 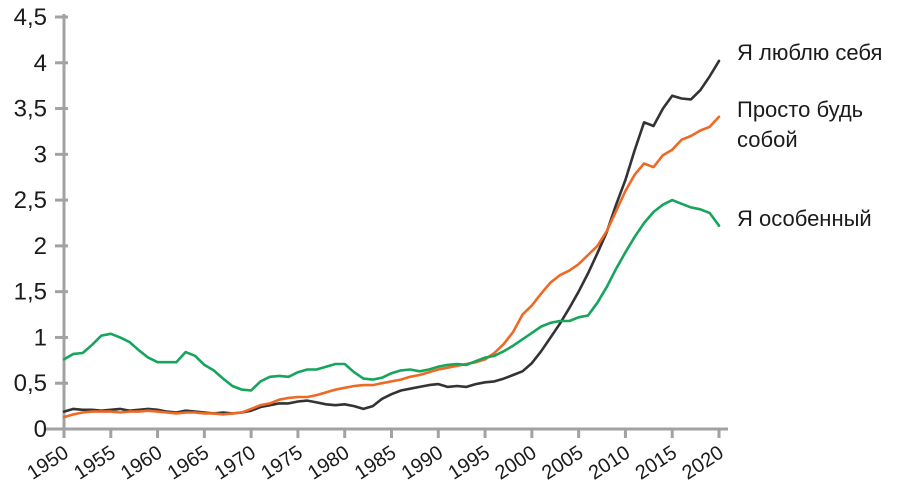 I want to click on y-tick-label: 1, so click(x=40, y=337).